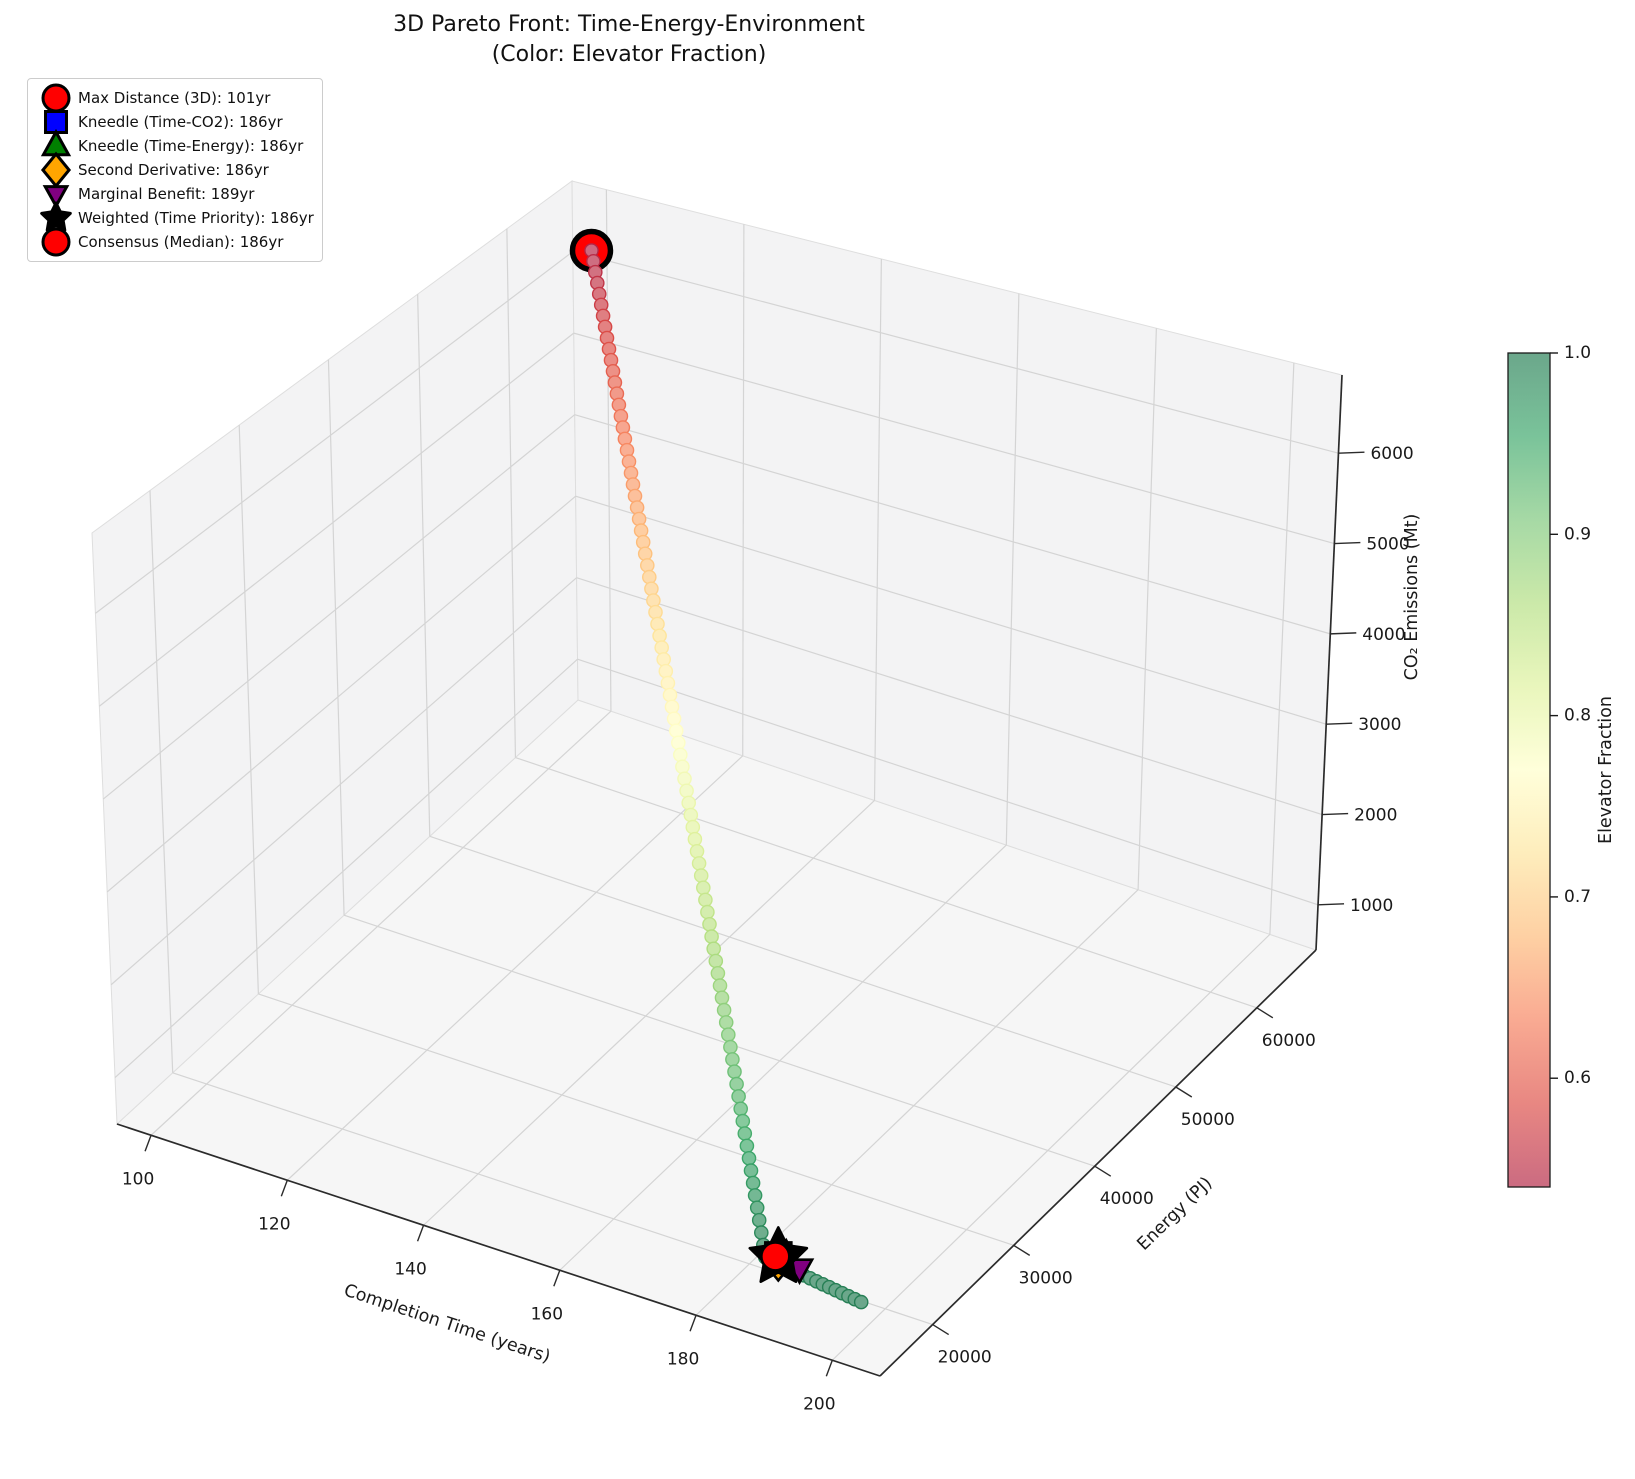 This screenshot has height=1479, width=1635. I want to click on legend-item-label: Second Derivative: 186yr, so click(173, 170).